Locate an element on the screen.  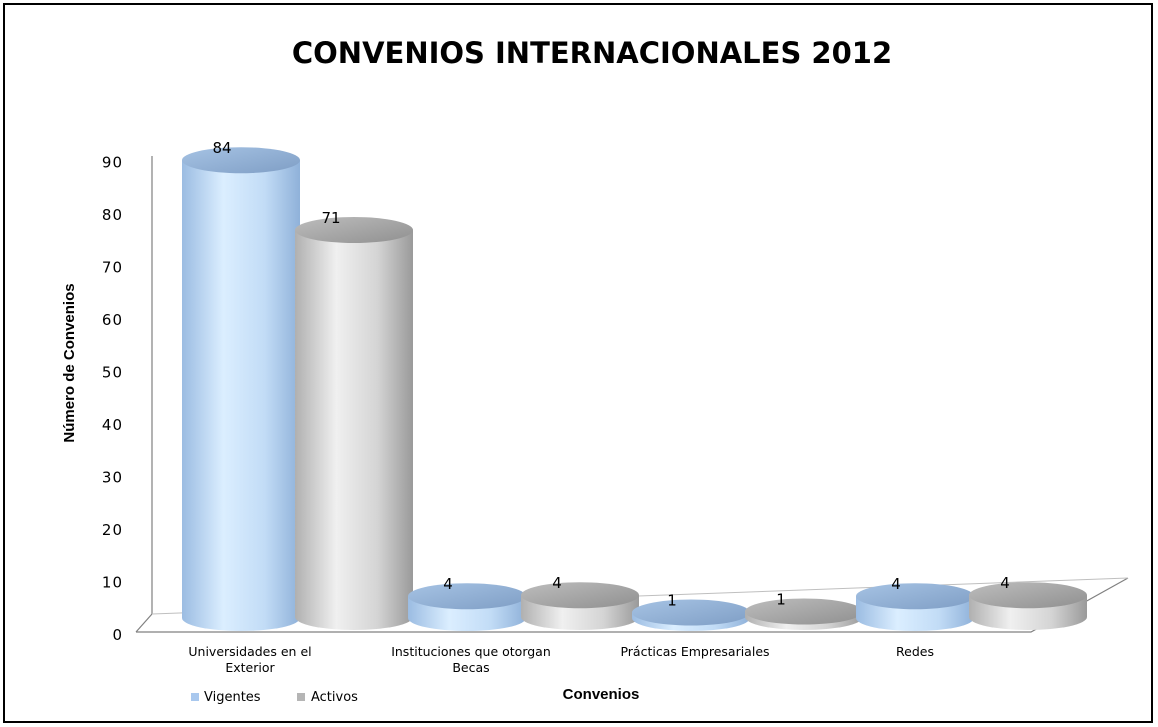
y-tick-label: 30 is located at coordinates (112, 478).